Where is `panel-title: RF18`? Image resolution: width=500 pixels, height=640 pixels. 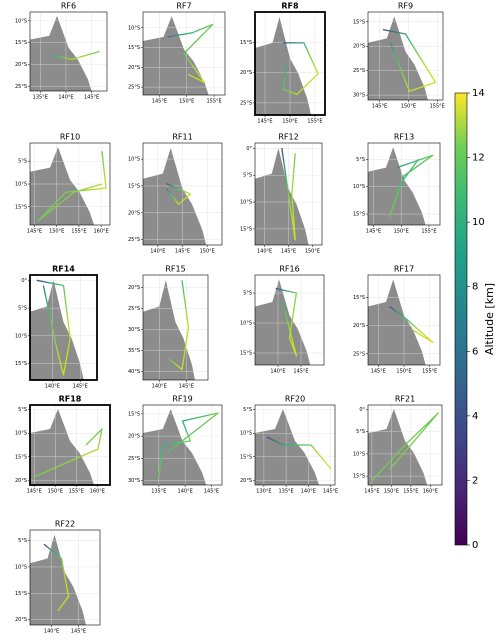
panel-title: RF18 is located at coordinates (70, 399).